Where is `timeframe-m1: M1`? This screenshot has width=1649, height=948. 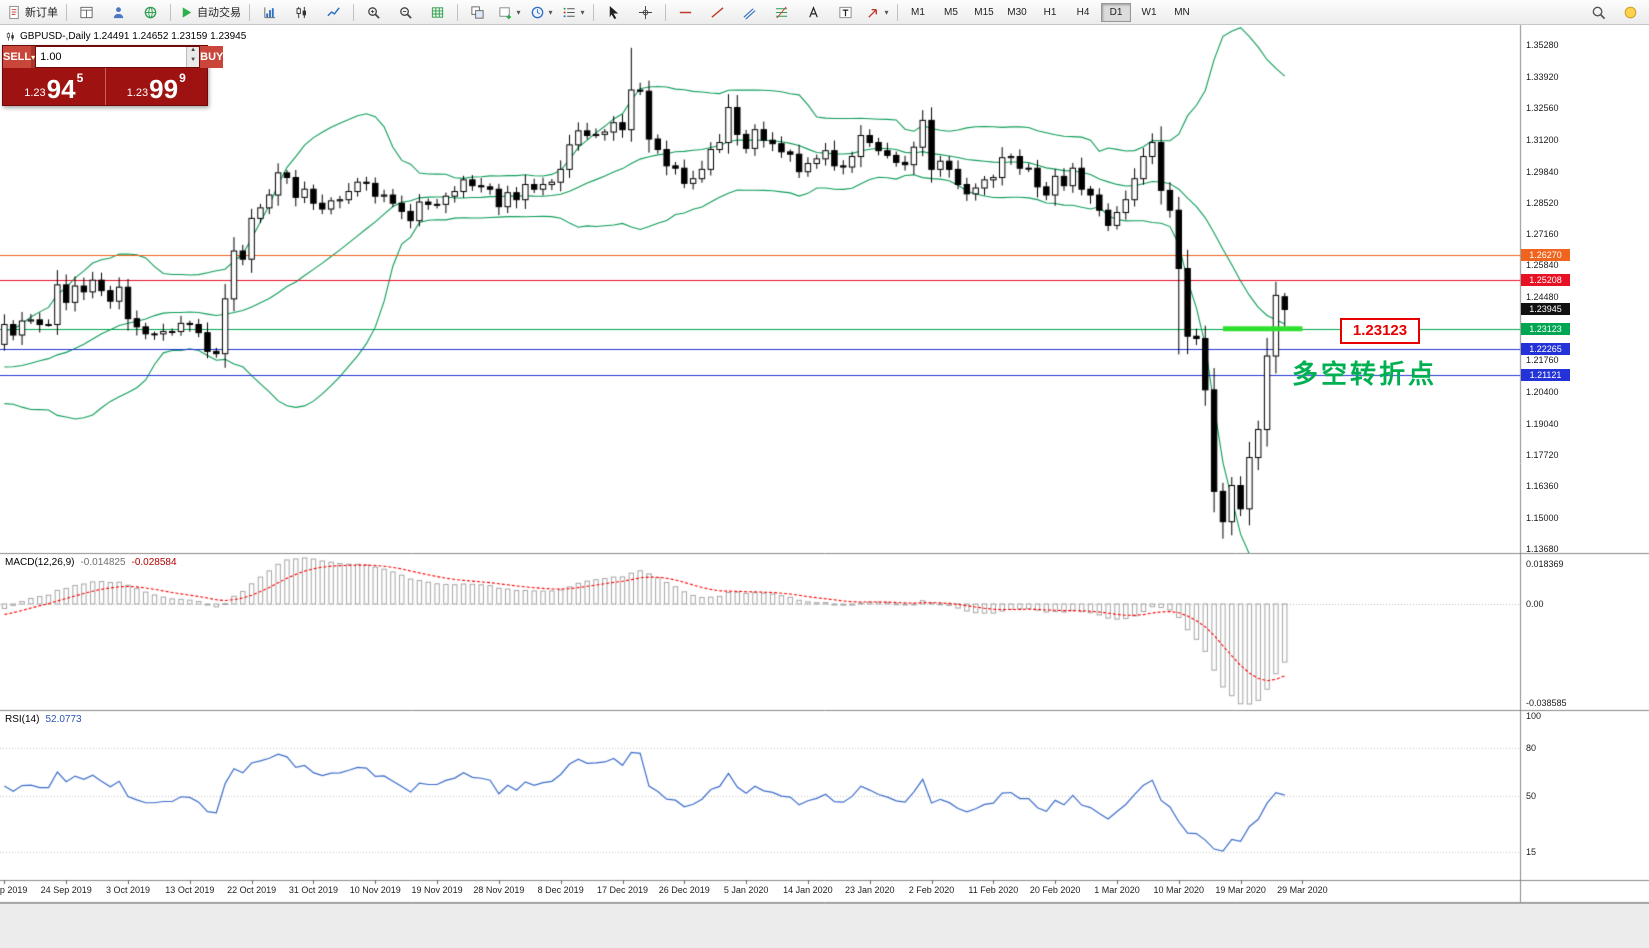
timeframe-m1: M1 is located at coordinates (918, 12).